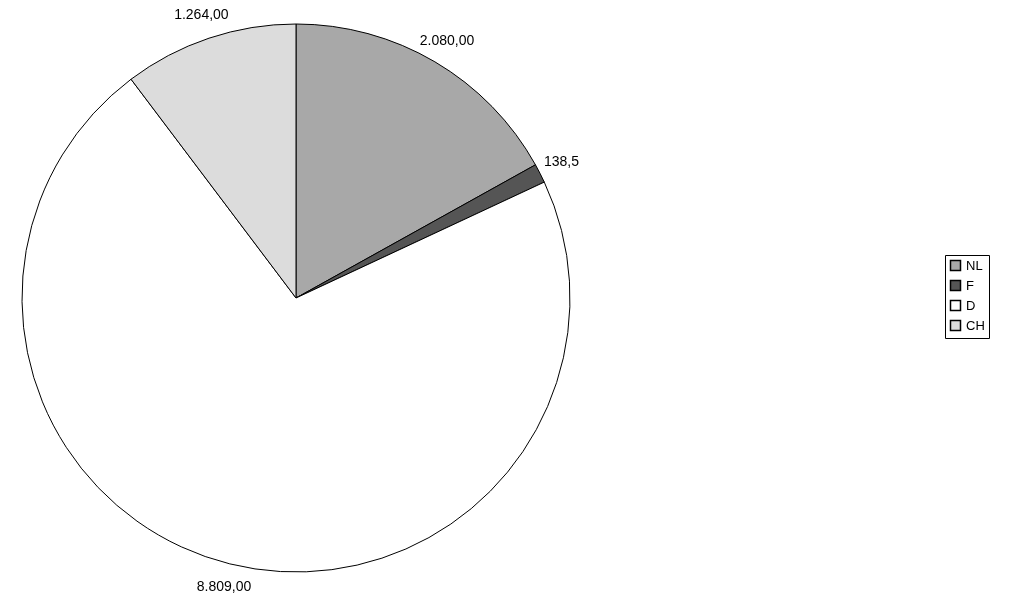 Image resolution: width=1022 pixels, height=616 pixels. I want to click on legend-label: F, so click(970, 285).